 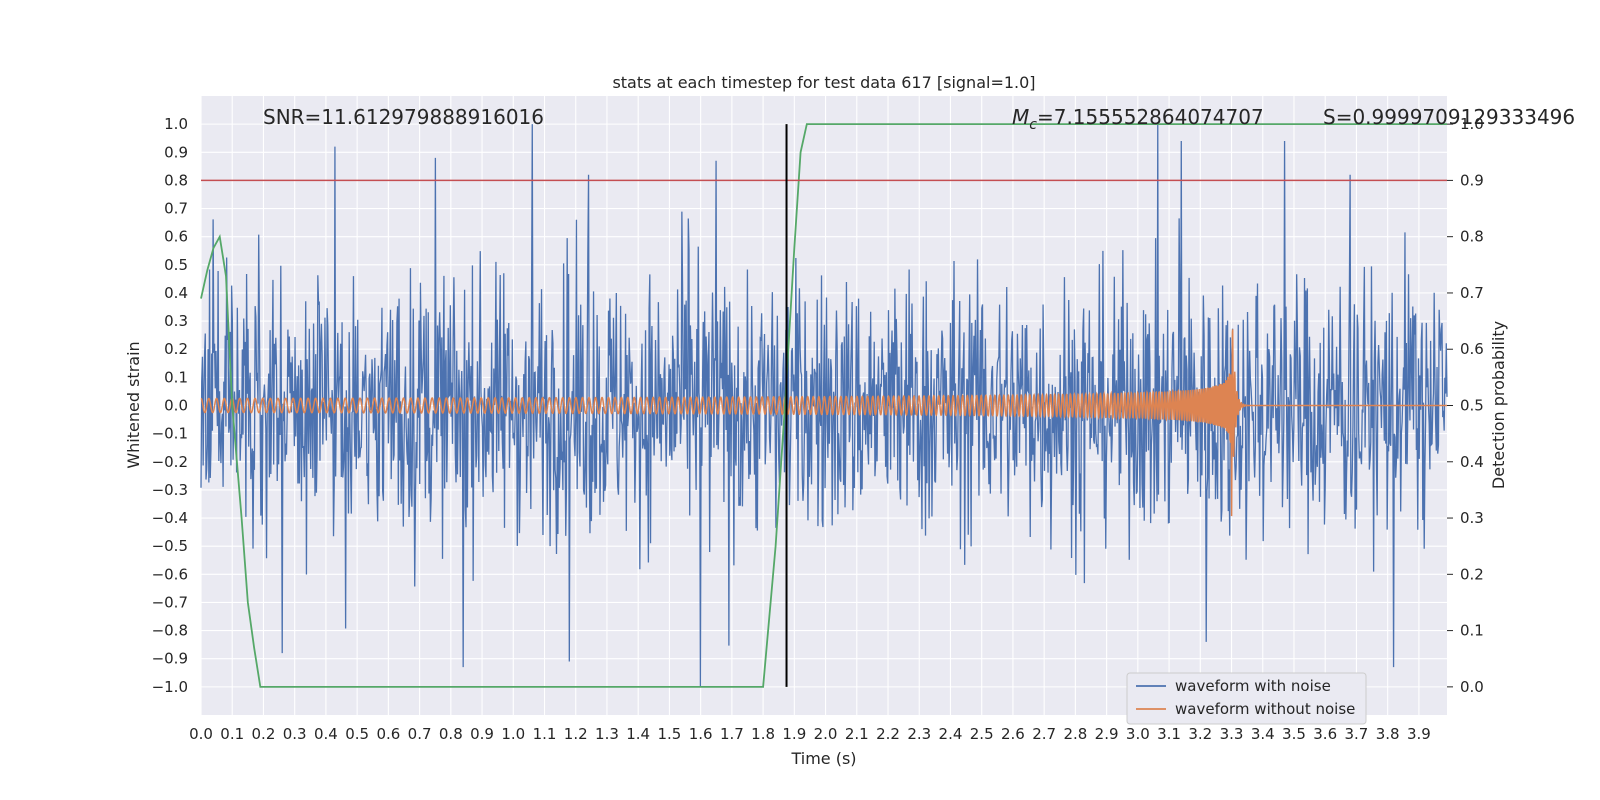 I want to click on y-tick-label: 1.0, so click(x=176, y=124).